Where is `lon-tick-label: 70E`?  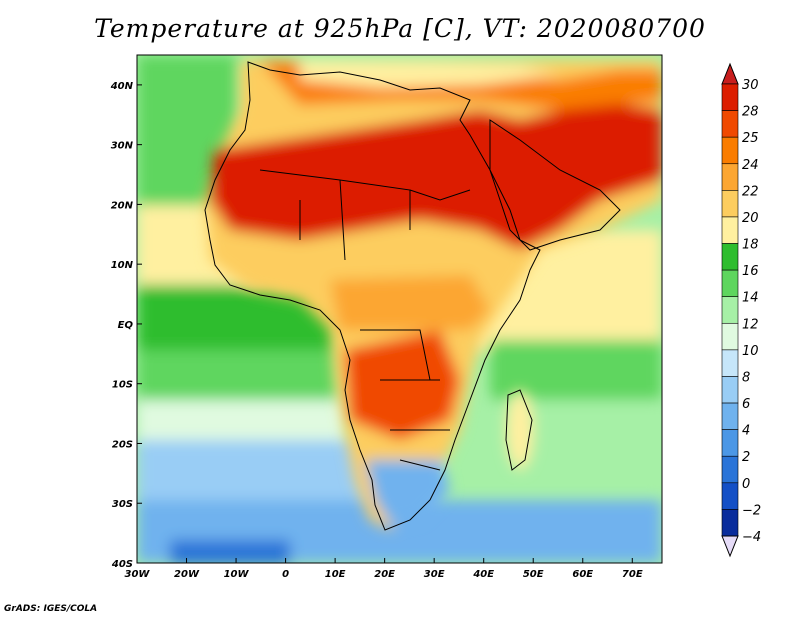
lon-tick-label: 70E is located at coordinates (632, 574).